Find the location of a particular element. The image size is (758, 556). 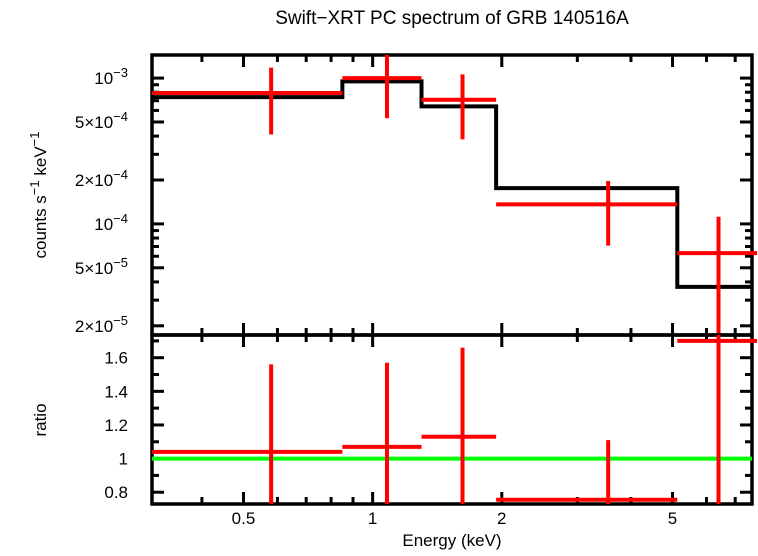

y-tick-label: 1.4 is located at coordinates (116, 391).